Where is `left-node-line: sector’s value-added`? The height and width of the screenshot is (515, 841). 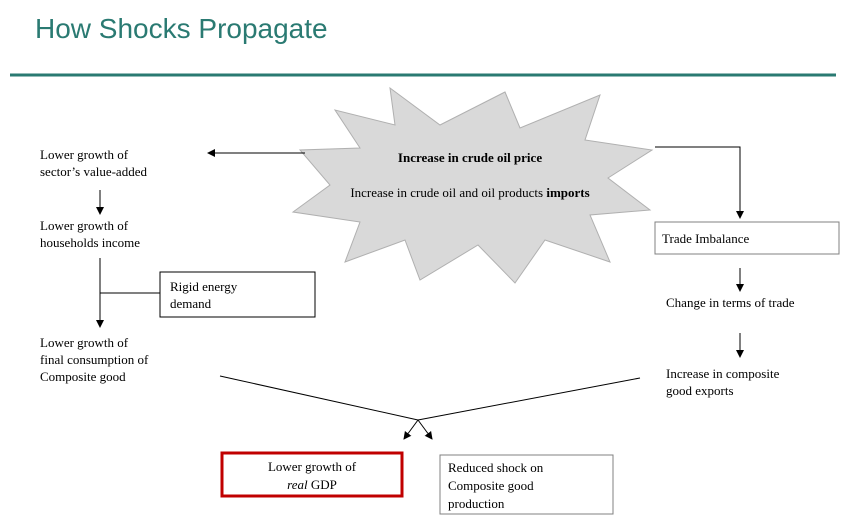 left-node-line: sector’s value-added is located at coordinates (93, 171).